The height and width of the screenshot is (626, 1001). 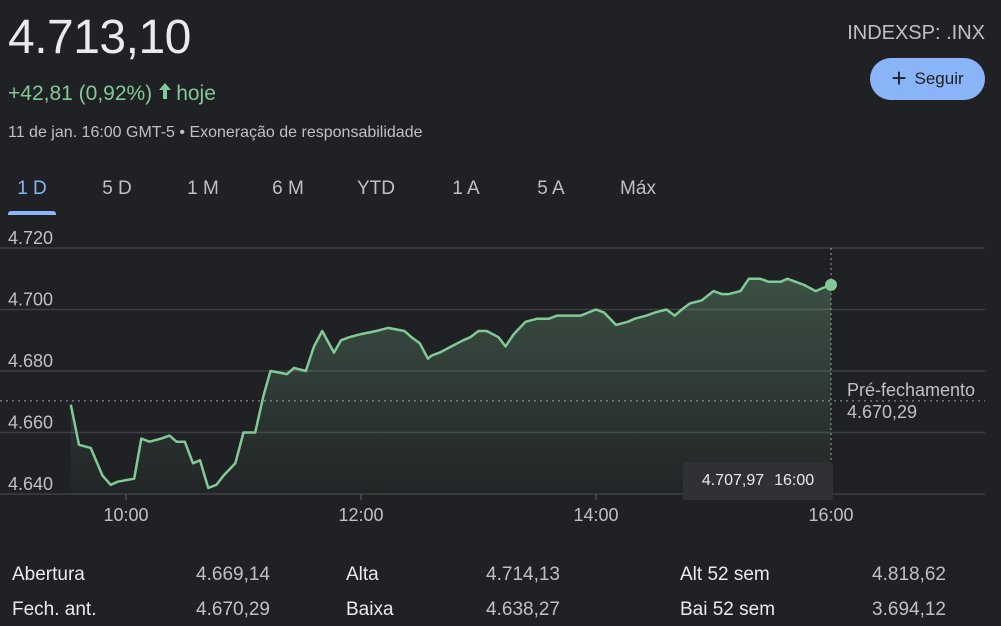 What do you see at coordinates (733, 480) in the screenshot?
I see `tooltip-value: 4.707,97` at bounding box center [733, 480].